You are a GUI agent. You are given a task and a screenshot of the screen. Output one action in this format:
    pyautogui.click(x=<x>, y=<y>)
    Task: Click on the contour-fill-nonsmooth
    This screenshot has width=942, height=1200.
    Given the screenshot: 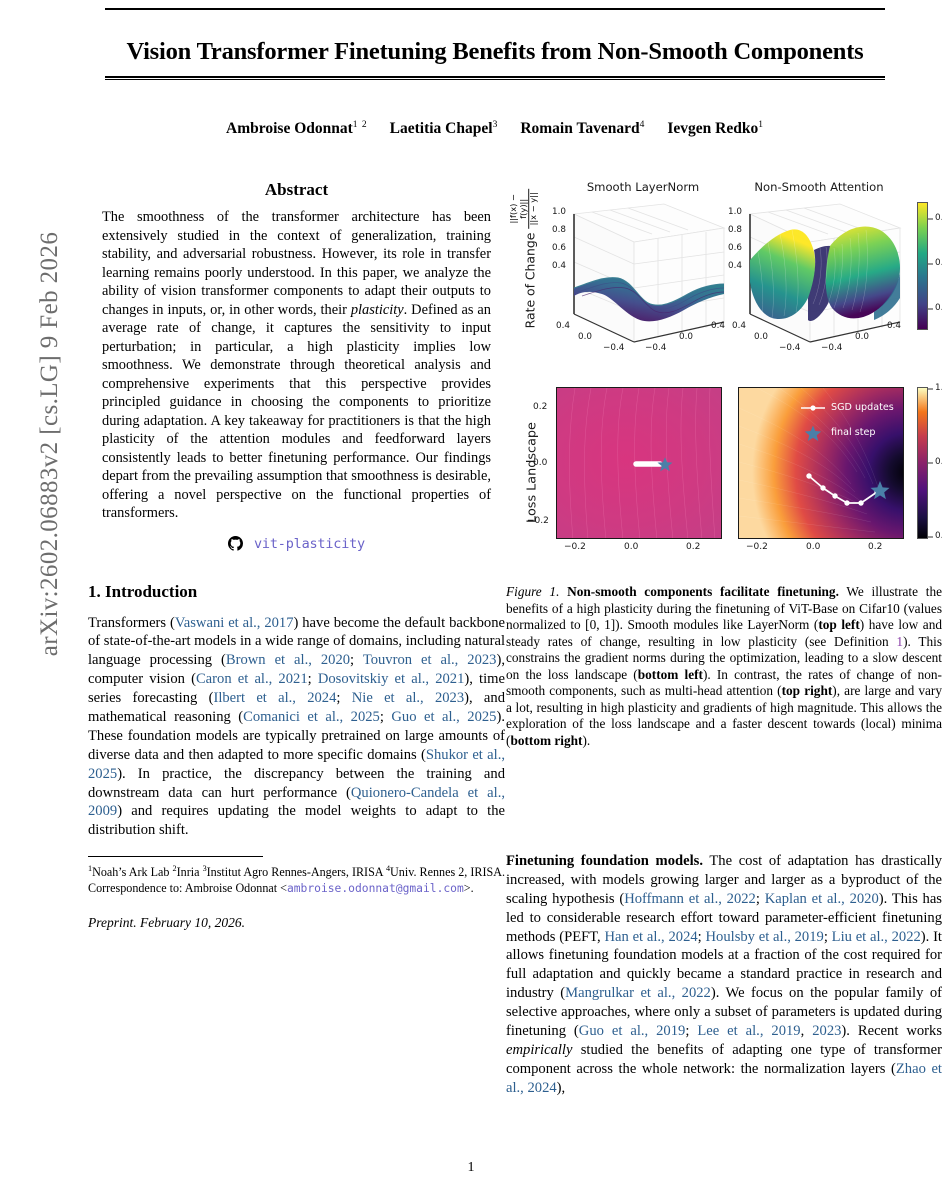 What is the action you would take?
    pyautogui.click(x=821, y=463)
    